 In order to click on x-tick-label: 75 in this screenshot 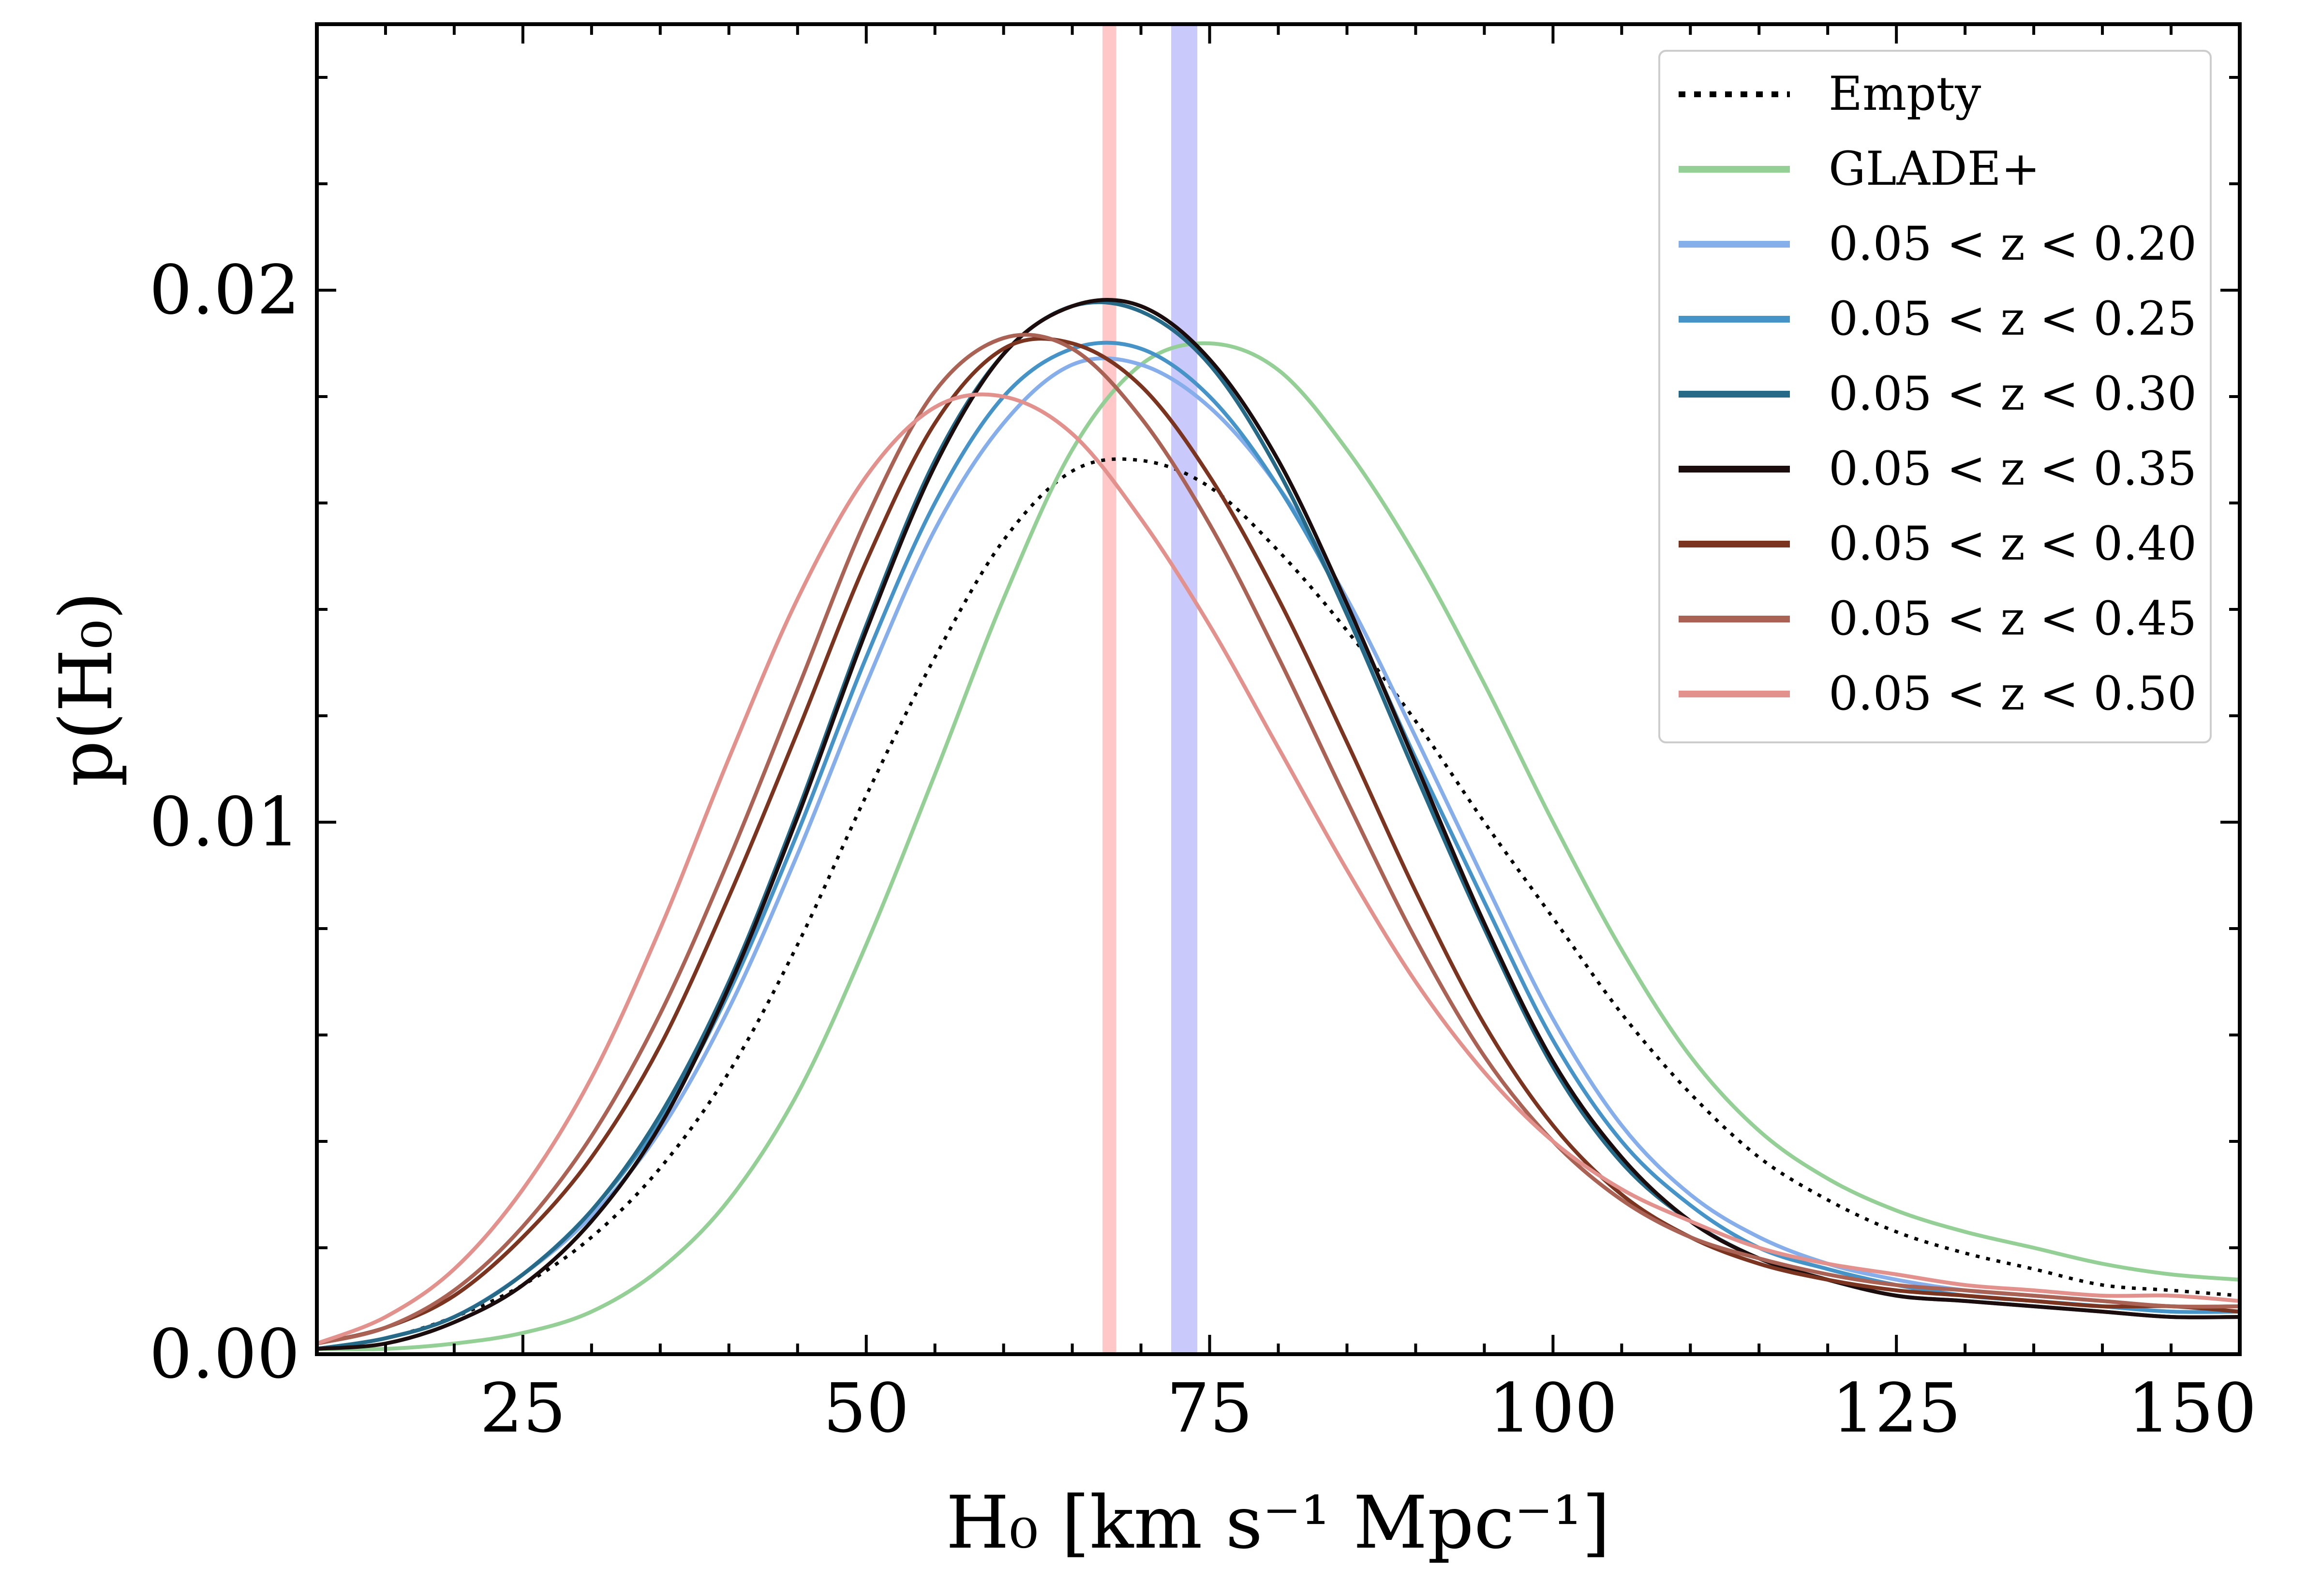, I will do `click(1209, 1408)`.